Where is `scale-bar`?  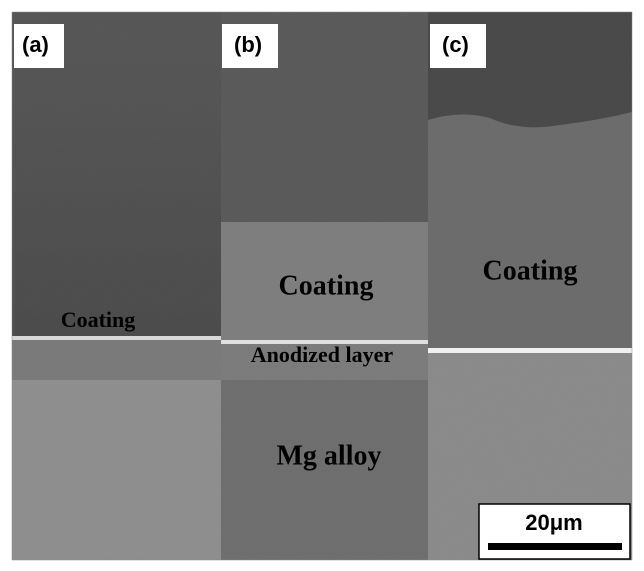 scale-bar is located at coordinates (555, 546).